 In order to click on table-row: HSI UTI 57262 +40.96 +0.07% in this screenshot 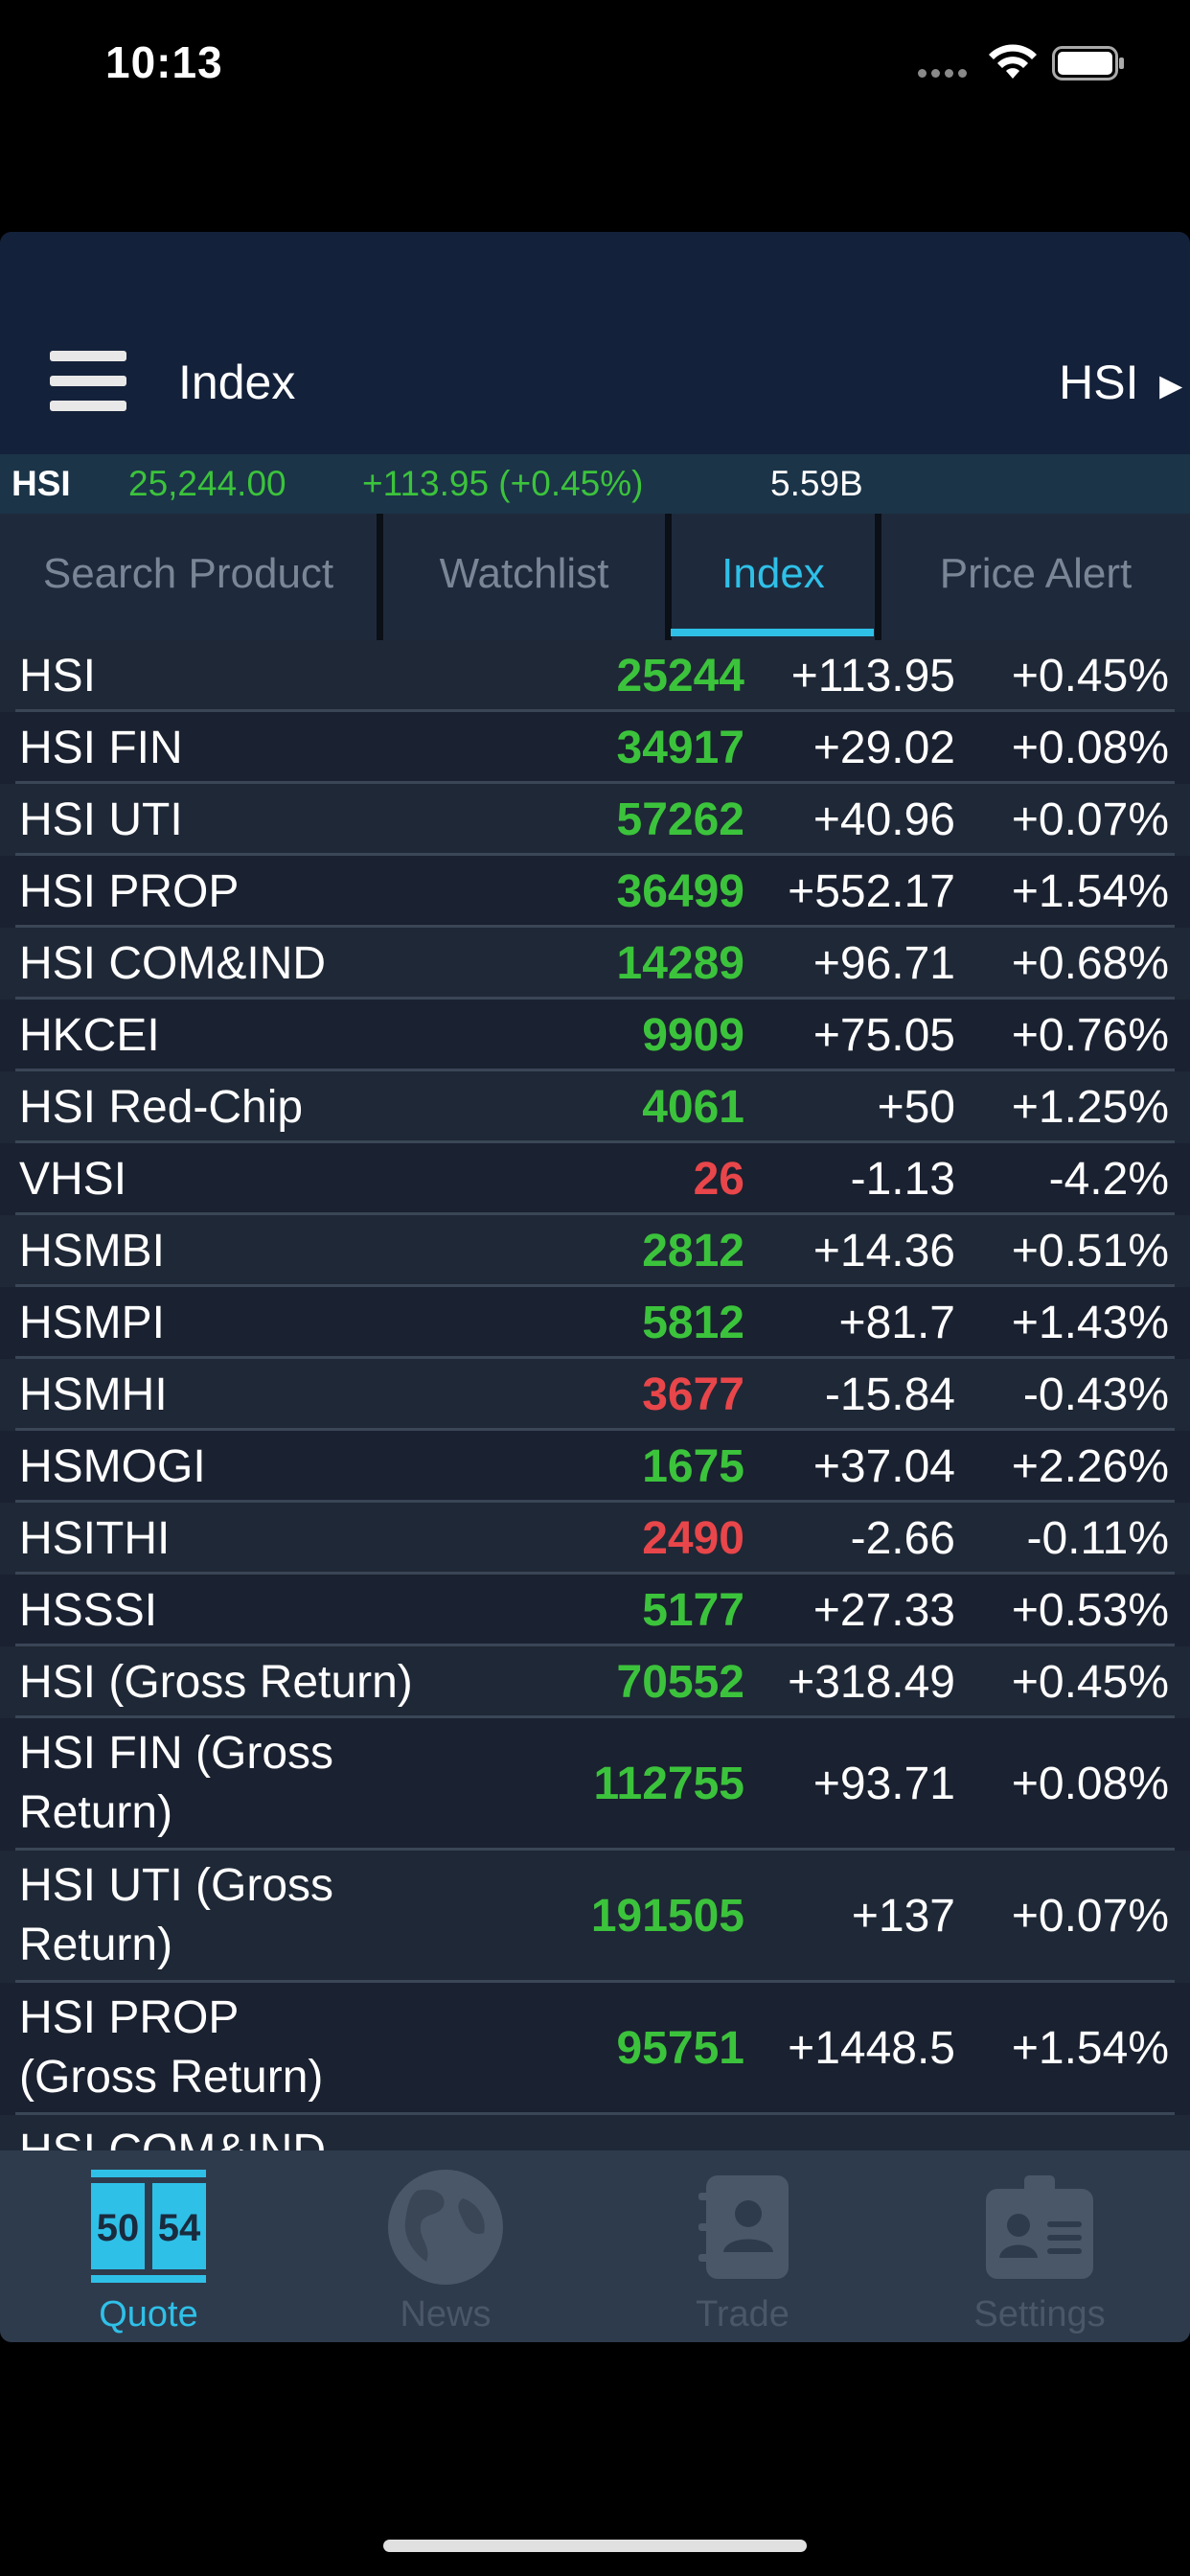, I will do `click(595, 820)`.